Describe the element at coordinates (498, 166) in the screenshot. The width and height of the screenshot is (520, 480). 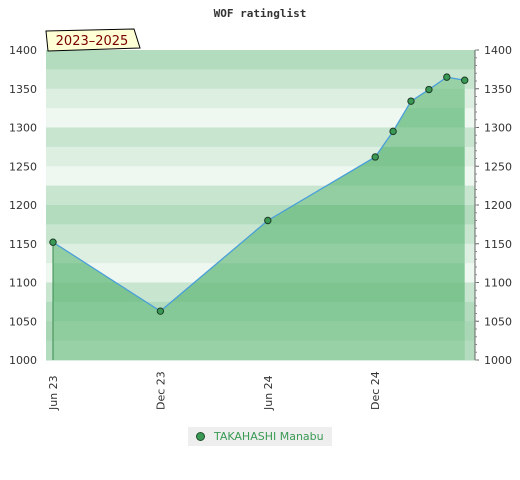
I see `y-tick-label-right: 1250` at that location.